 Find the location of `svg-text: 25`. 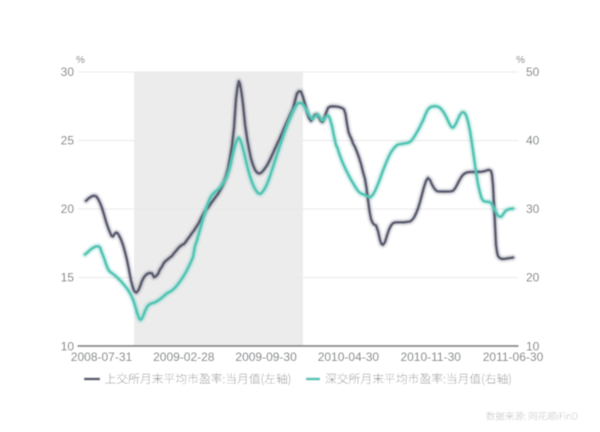

svg-text: 25 is located at coordinates (68, 141).